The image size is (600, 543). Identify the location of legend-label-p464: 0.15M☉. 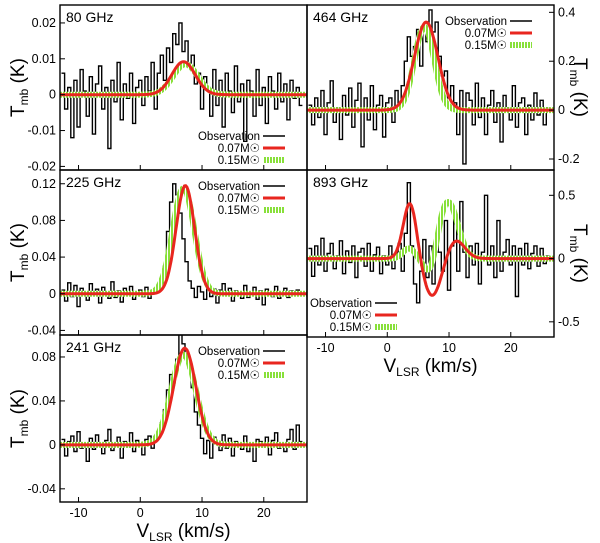
(486, 46).